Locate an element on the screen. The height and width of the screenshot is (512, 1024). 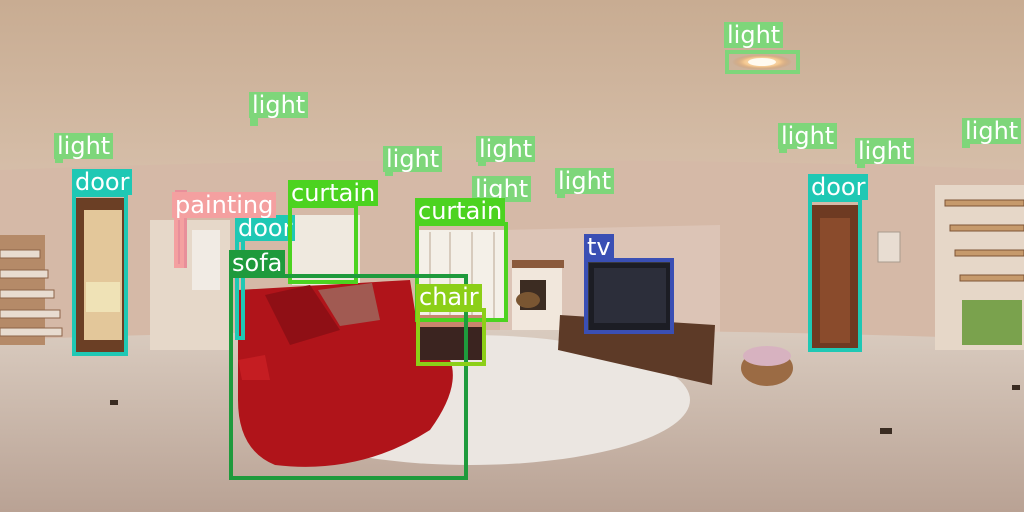
detection-box-painting is located at coordinates (179, 242).